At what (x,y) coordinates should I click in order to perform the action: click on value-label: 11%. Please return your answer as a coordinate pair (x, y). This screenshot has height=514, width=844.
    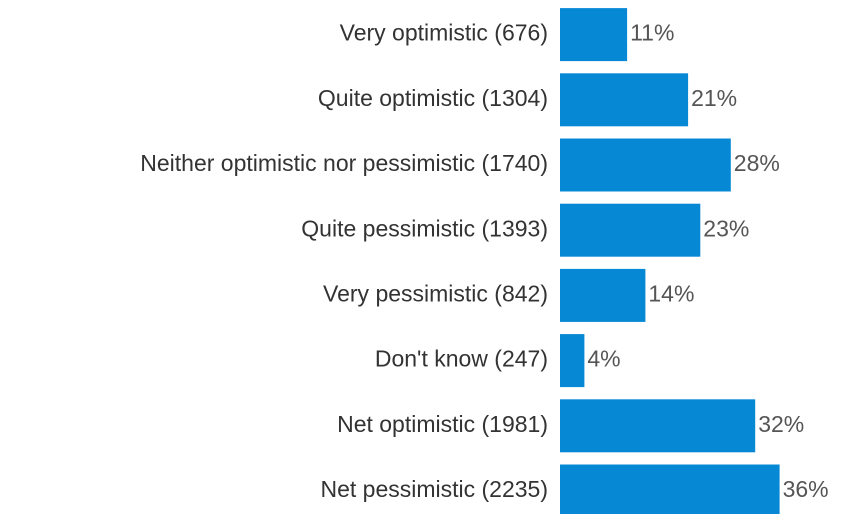
    Looking at the image, I should click on (652, 33).